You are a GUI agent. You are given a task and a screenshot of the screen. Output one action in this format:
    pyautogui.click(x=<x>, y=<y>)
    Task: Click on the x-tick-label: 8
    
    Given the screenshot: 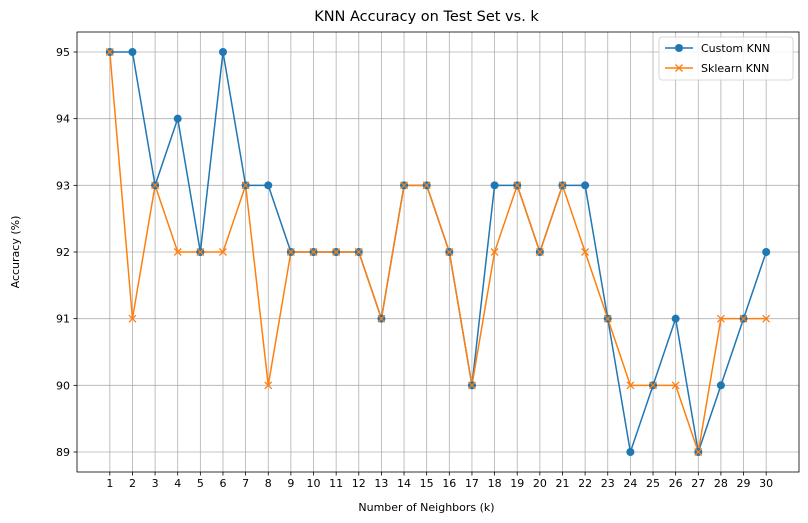 What is the action you would take?
    pyautogui.click(x=268, y=483)
    